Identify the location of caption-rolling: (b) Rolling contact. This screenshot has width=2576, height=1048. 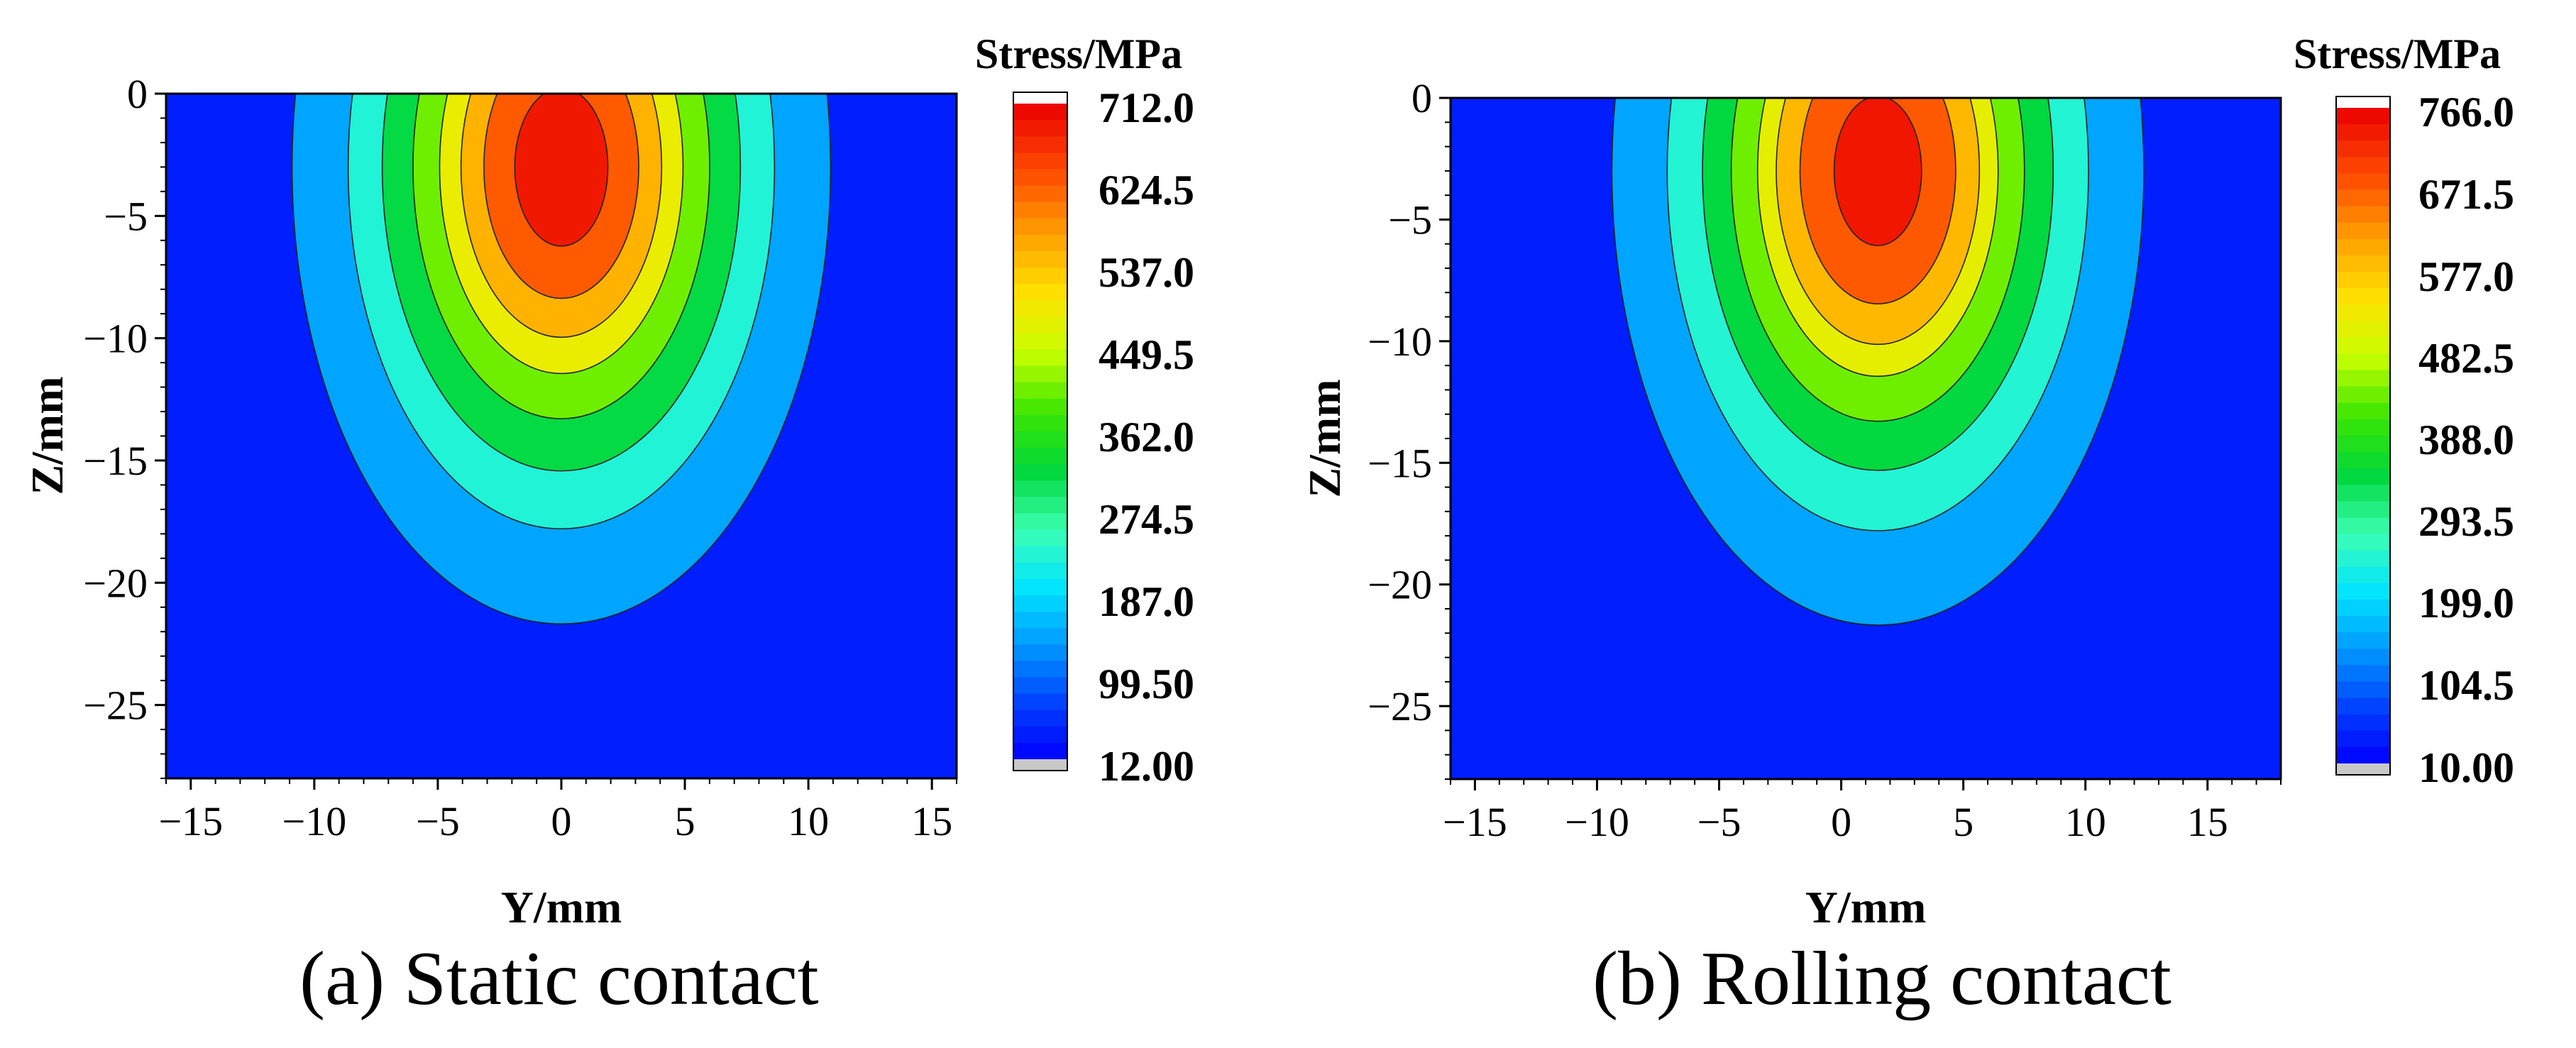
(1882, 979).